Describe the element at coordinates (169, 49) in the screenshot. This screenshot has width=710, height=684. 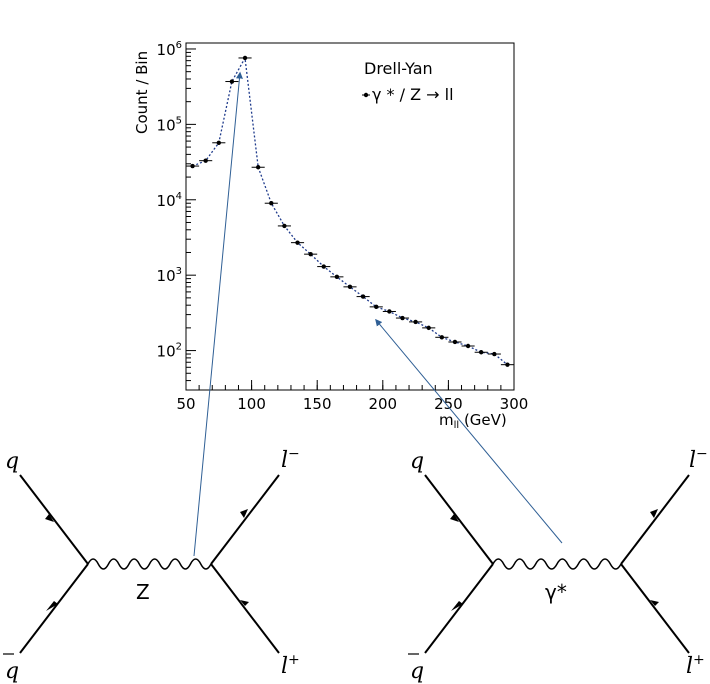
I see `y-tick-label: 10⁶` at that location.